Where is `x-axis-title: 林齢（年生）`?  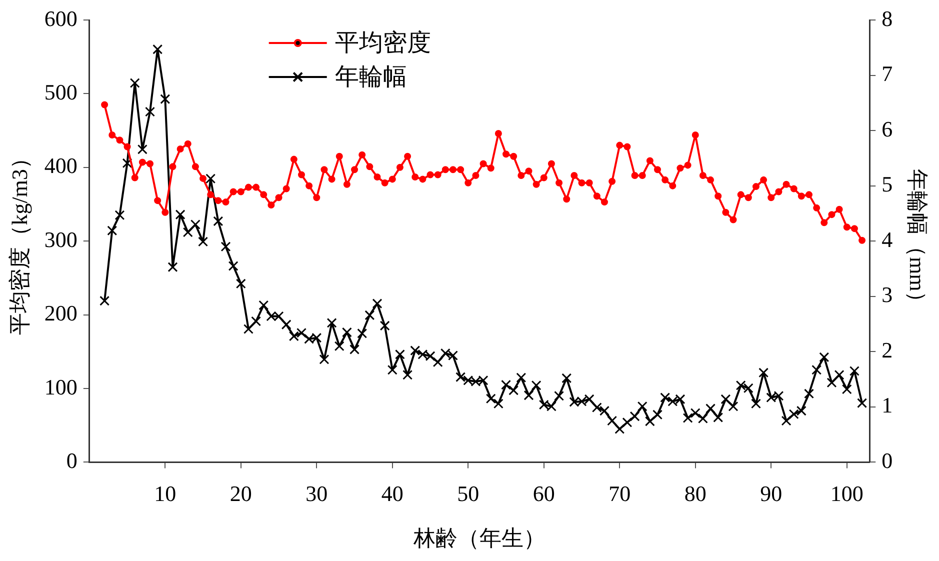
x-axis-title: 林齢（年生） is located at coordinates (479, 538).